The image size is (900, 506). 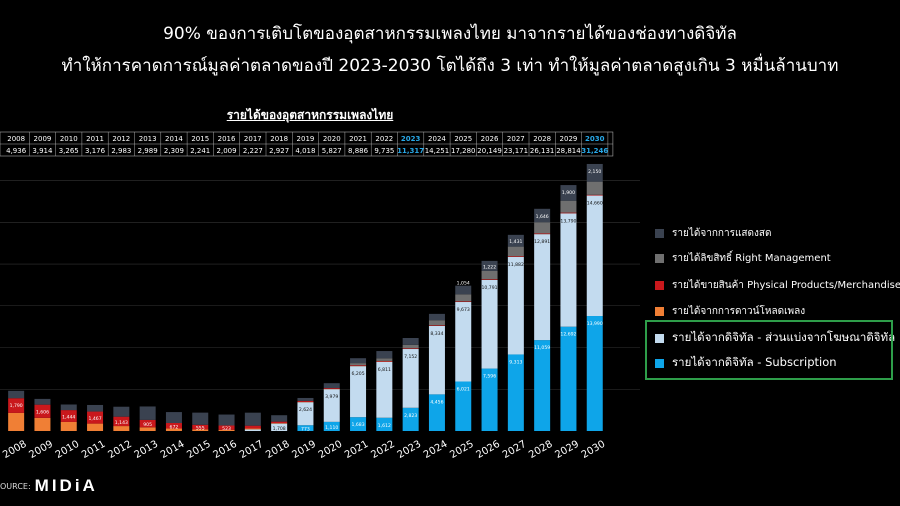 I want to click on table-total-value: 5,827, so click(x=332, y=151).